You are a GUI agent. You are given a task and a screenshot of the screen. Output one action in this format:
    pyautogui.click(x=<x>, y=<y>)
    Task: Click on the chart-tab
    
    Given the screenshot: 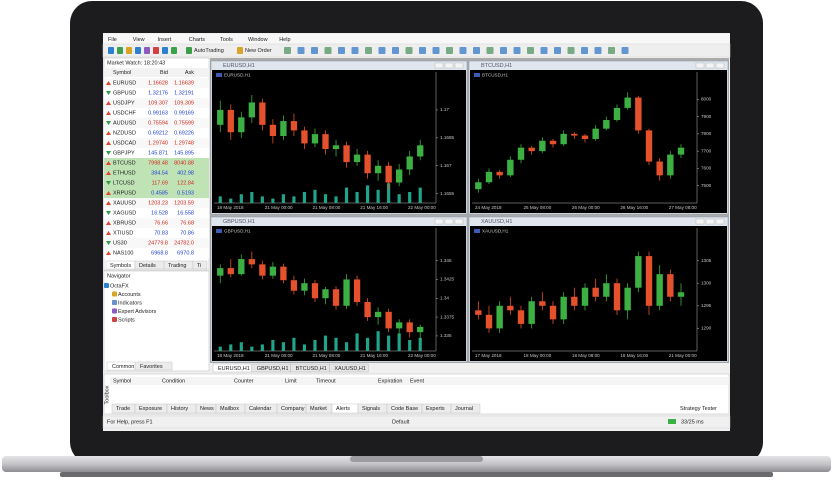 What is the action you would take?
    pyautogui.click(x=349, y=368)
    